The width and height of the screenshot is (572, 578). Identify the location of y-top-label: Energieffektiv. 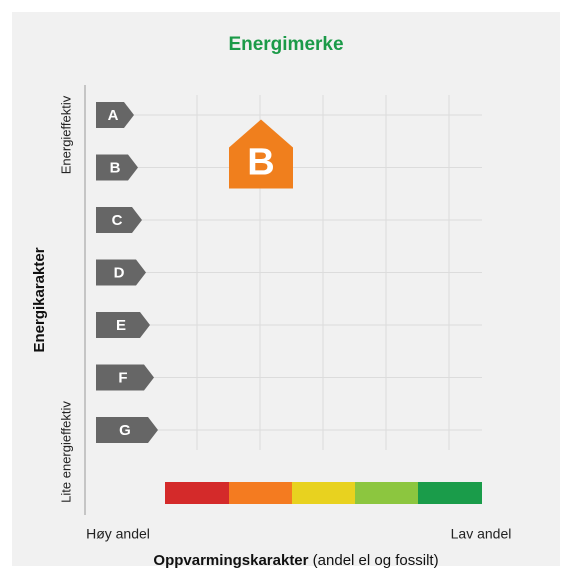
(65, 134).